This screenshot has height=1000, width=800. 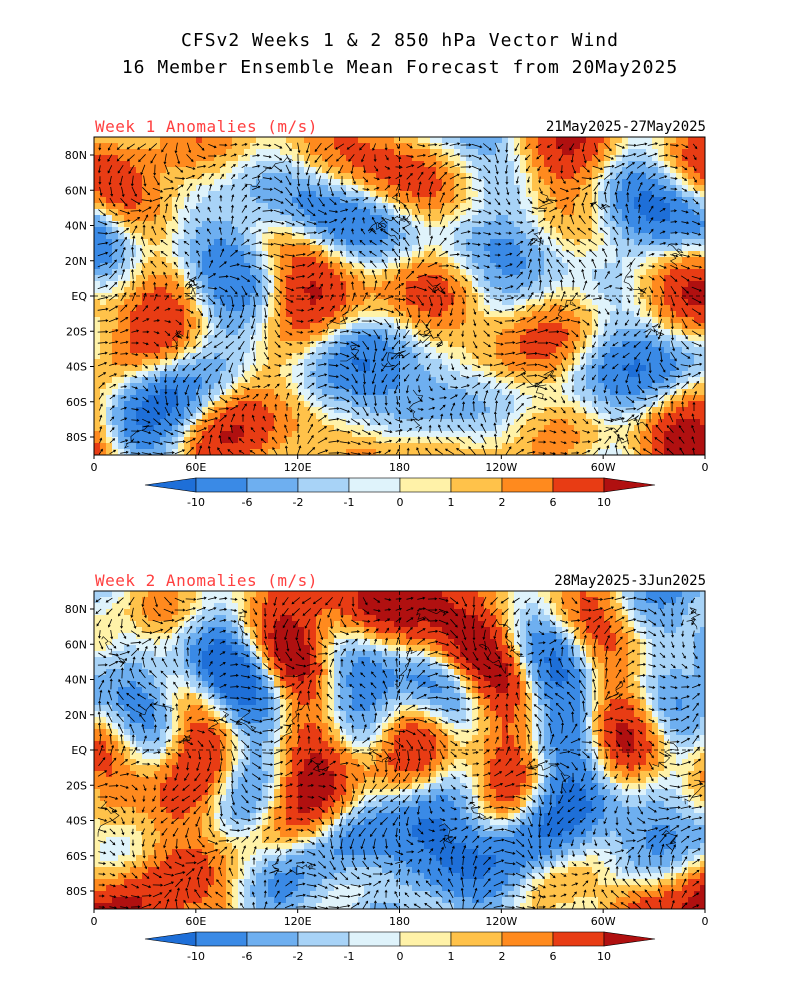 I want to click on week1-panel-label: Week 1 Anomalies (m/s), so click(x=206, y=126).